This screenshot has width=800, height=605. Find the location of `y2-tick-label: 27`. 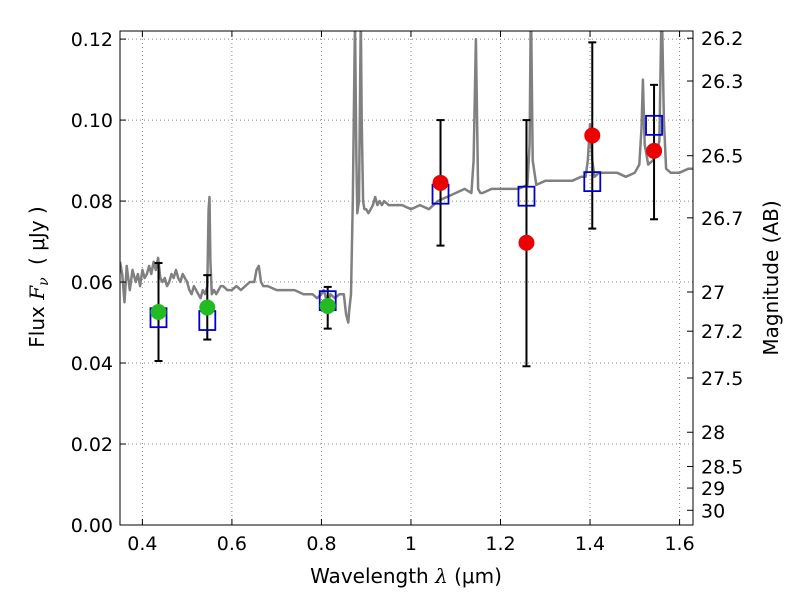

y2-tick-label: 27 is located at coordinates (713, 293).